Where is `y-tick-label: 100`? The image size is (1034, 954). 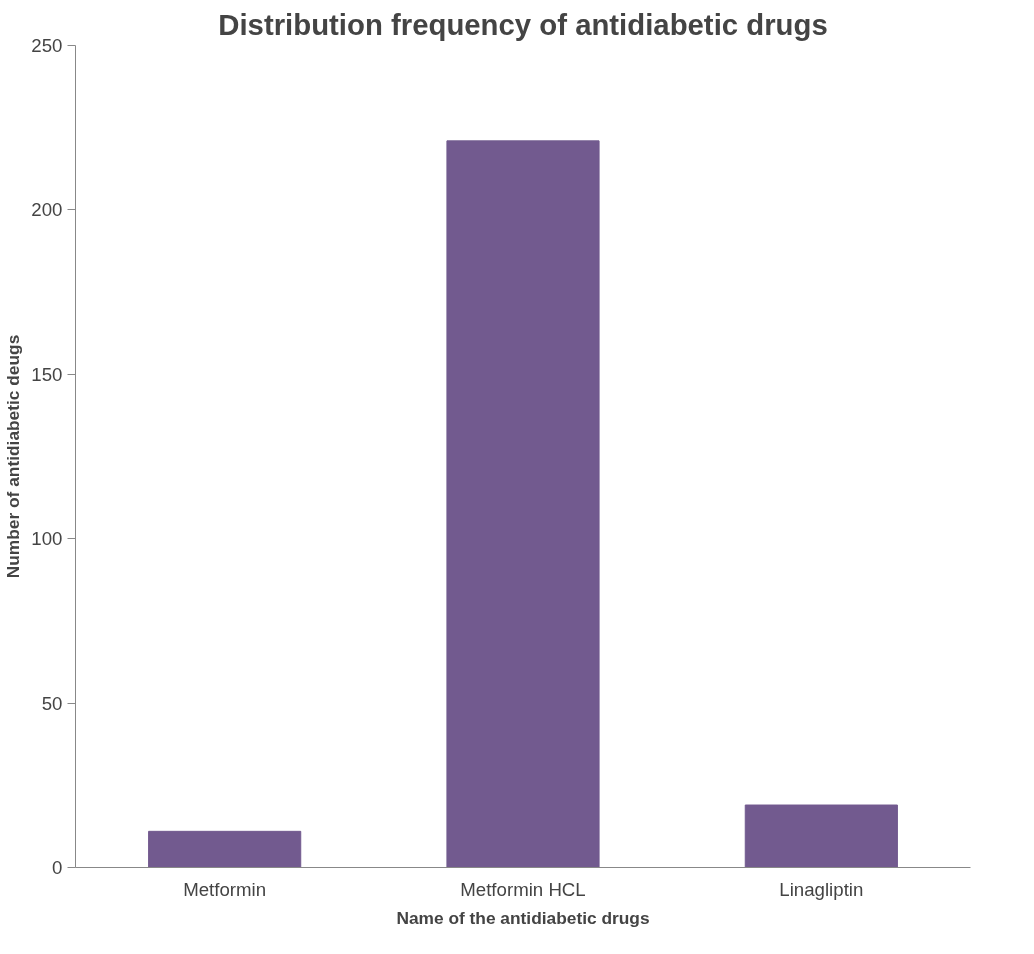 y-tick-label: 100 is located at coordinates (47, 539).